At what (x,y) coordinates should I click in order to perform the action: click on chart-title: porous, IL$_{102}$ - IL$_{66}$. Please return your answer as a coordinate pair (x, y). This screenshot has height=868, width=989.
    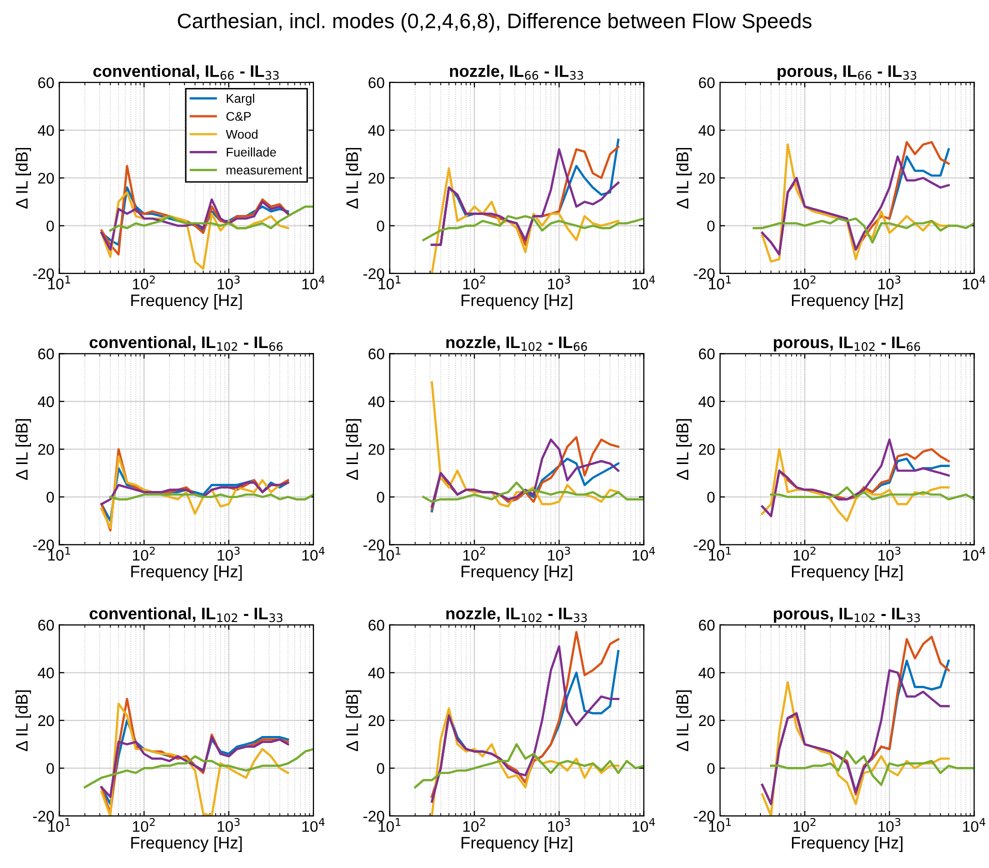
    Looking at the image, I should click on (847, 344).